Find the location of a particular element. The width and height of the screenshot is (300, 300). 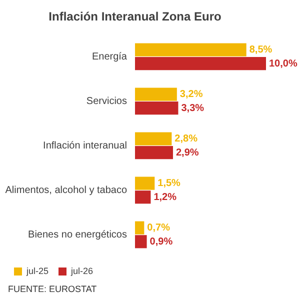

y-tick-label: Alimentos, alcohol y tabaco is located at coordinates (66, 190).